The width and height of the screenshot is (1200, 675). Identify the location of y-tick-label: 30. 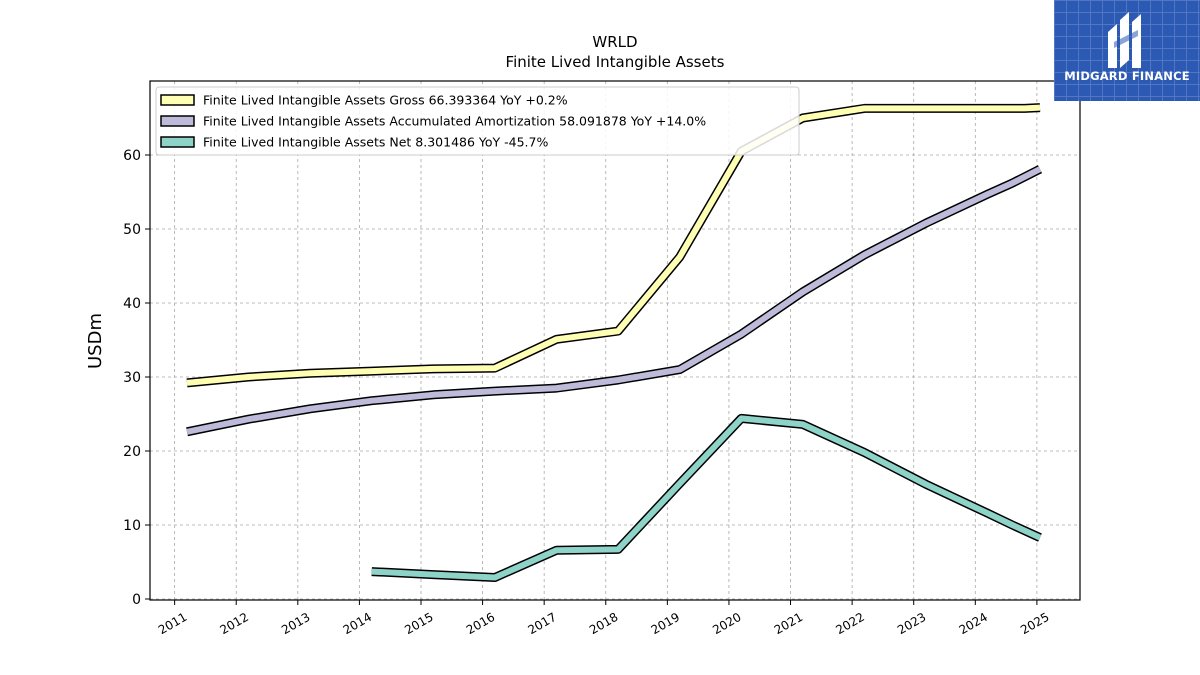
(132, 378).